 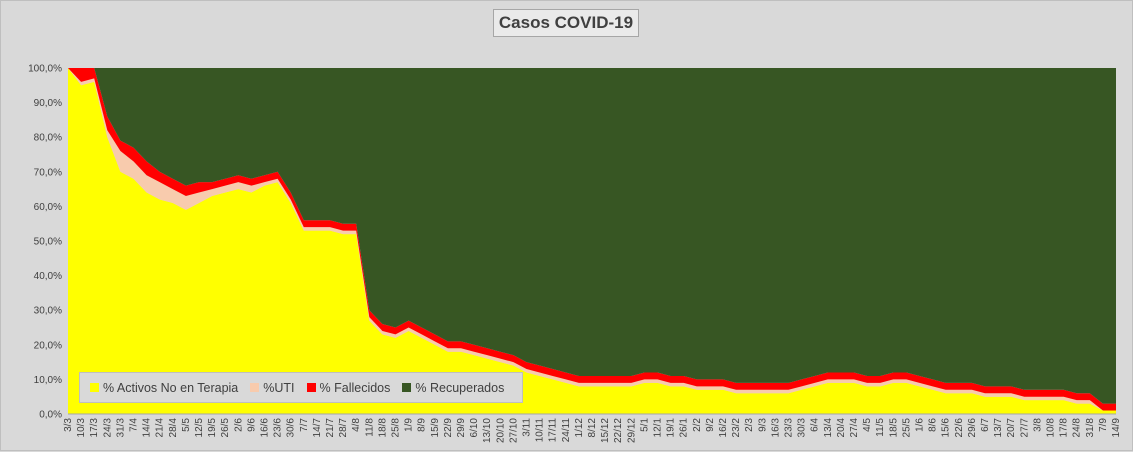 I want to click on legend-item-recuperados: % Recuperados, so click(x=453, y=388).